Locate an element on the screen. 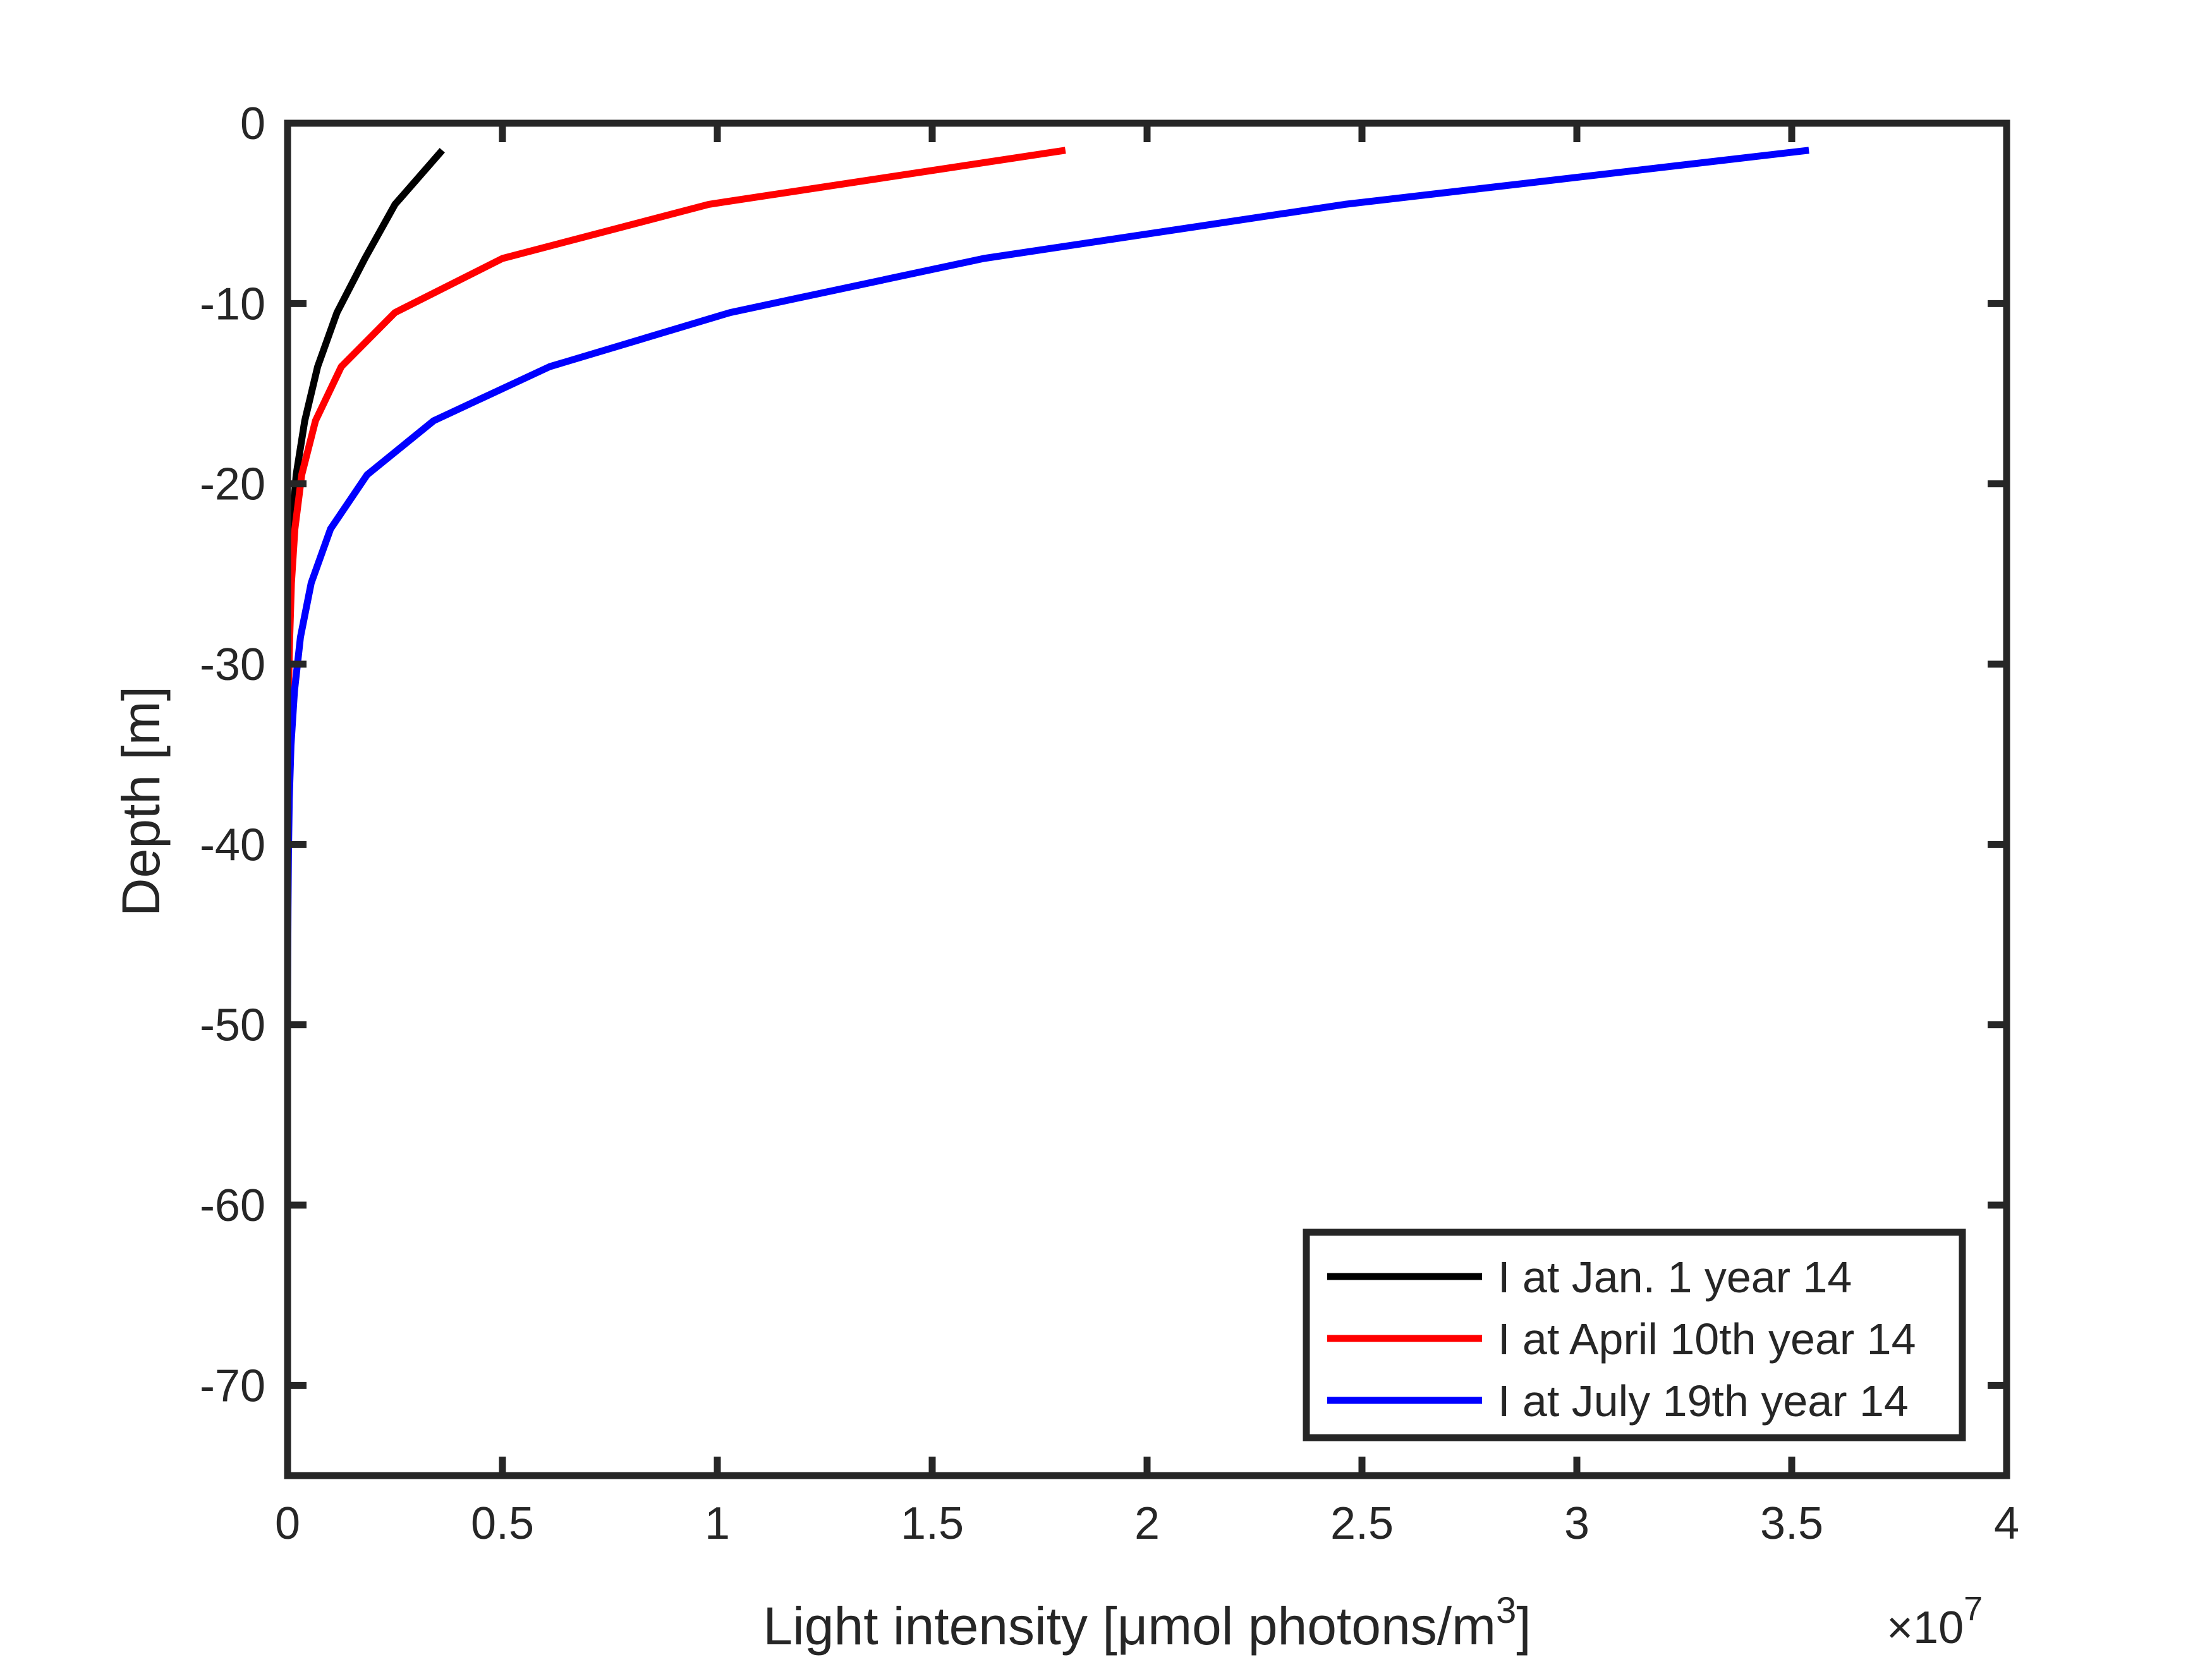 The height and width of the screenshot is (1662, 2212). y-tick-label: -10 is located at coordinates (232, 304).